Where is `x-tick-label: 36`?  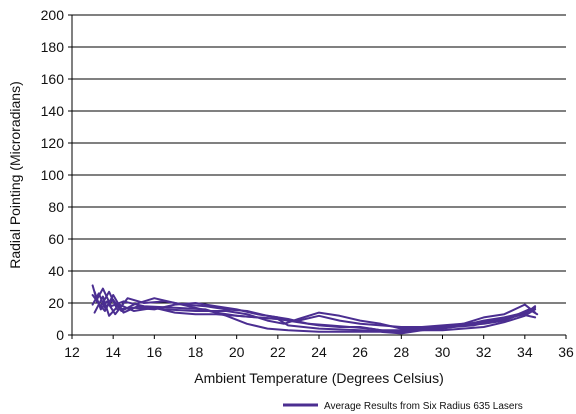 x-tick-label: 36 is located at coordinates (566, 352).